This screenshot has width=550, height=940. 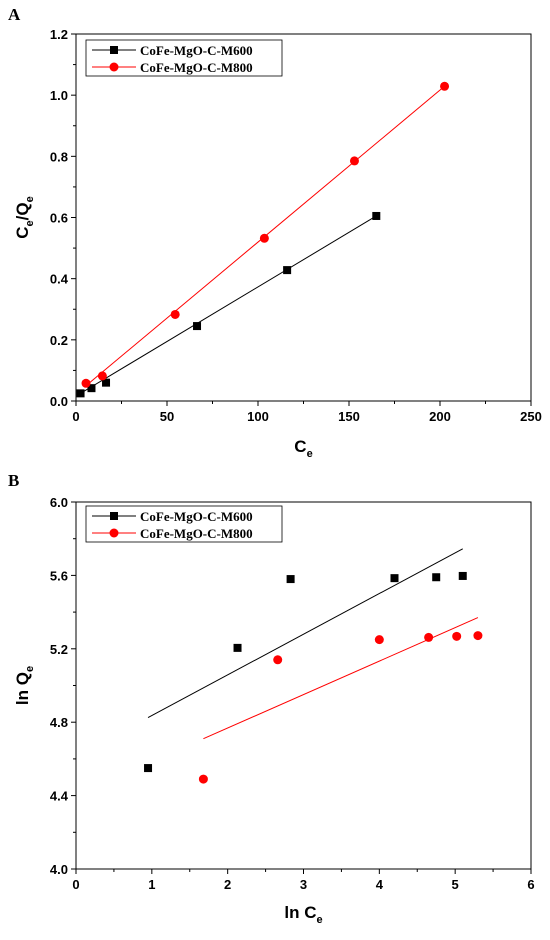 What do you see at coordinates (380, 884) in the screenshot?
I see `x-tick-label: 4` at bounding box center [380, 884].